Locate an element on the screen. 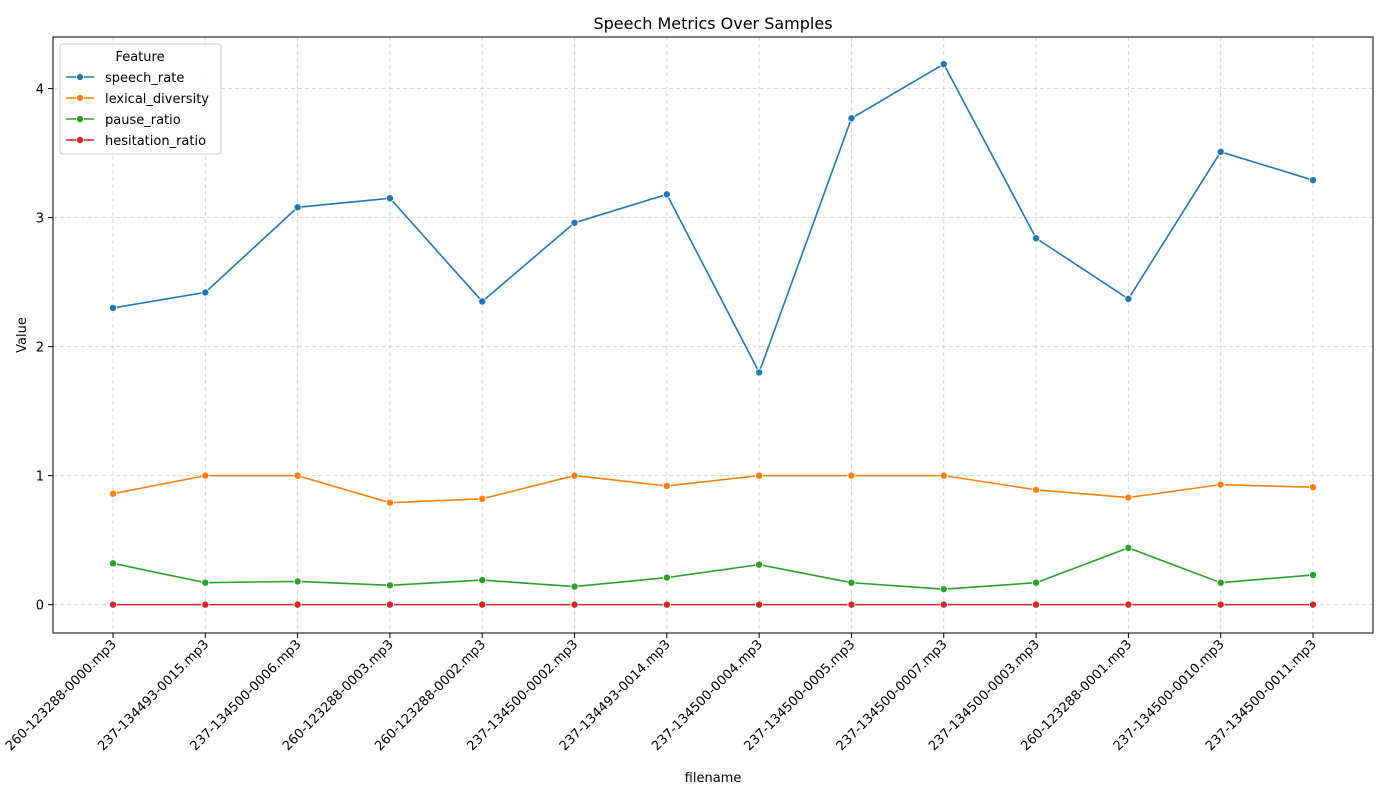 The width and height of the screenshot is (1400, 800). legend-title: Feature is located at coordinates (139, 57).